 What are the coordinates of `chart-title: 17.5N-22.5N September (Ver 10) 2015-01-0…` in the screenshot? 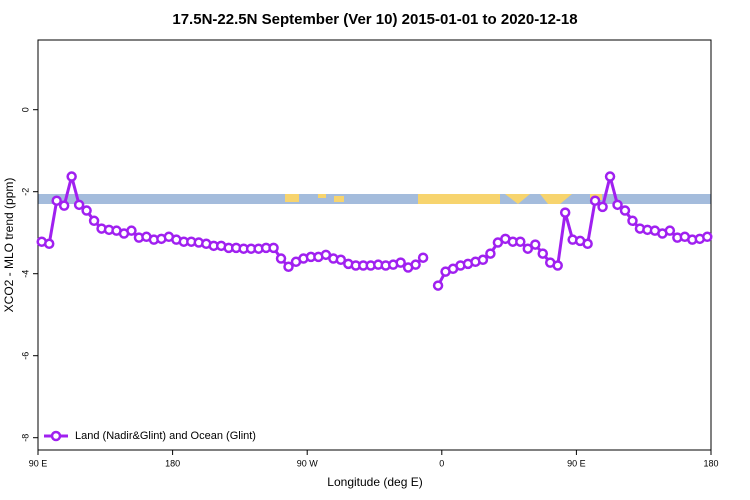 It's located at (374, 19).